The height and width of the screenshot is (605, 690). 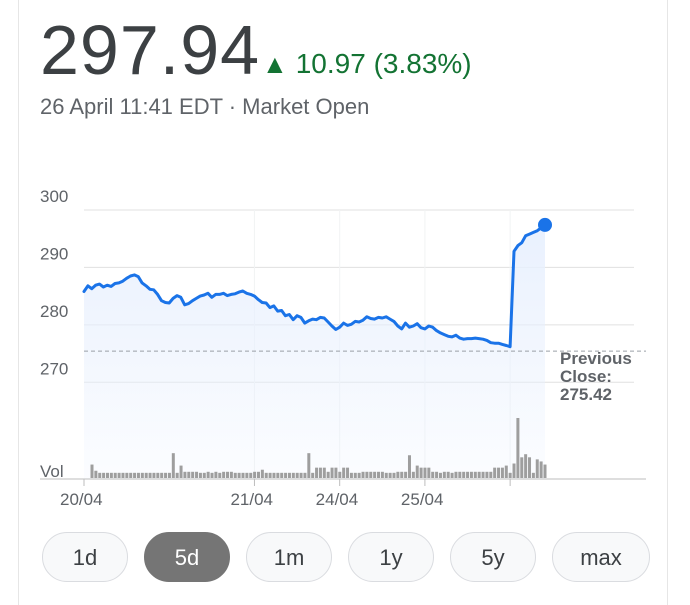 What do you see at coordinates (337, 499) in the screenshot?
I see `x-tick-label-2: 24/04` at bounding box center [337, 499].